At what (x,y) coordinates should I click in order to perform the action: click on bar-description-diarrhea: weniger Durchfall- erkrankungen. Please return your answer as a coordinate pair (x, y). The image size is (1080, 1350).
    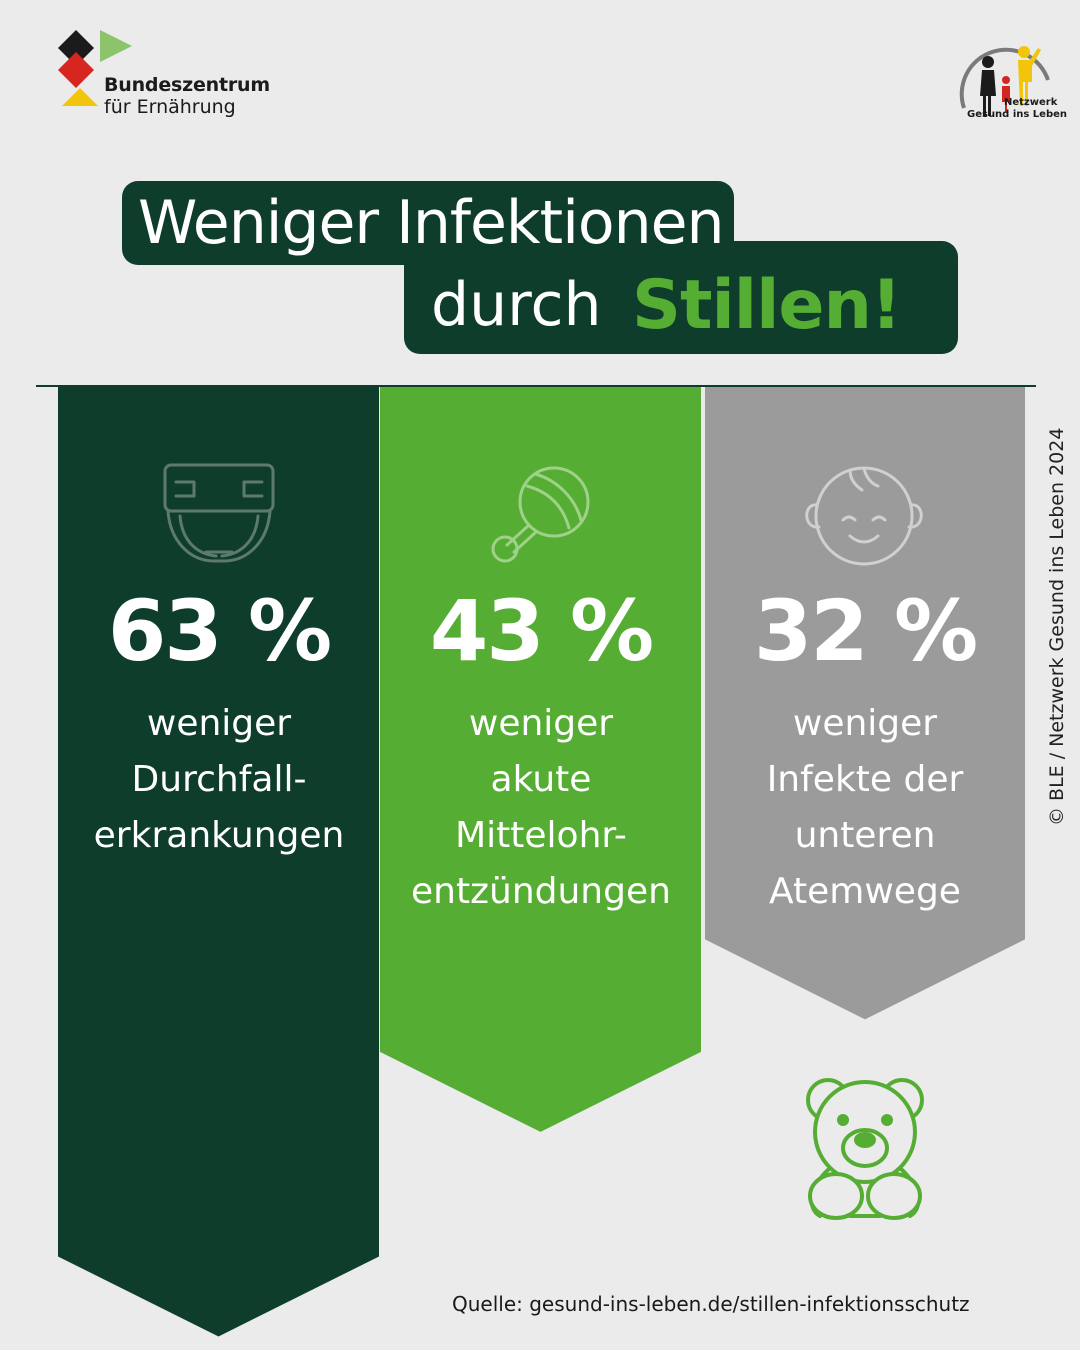
    Looking at the image, I should click on (219, 780).